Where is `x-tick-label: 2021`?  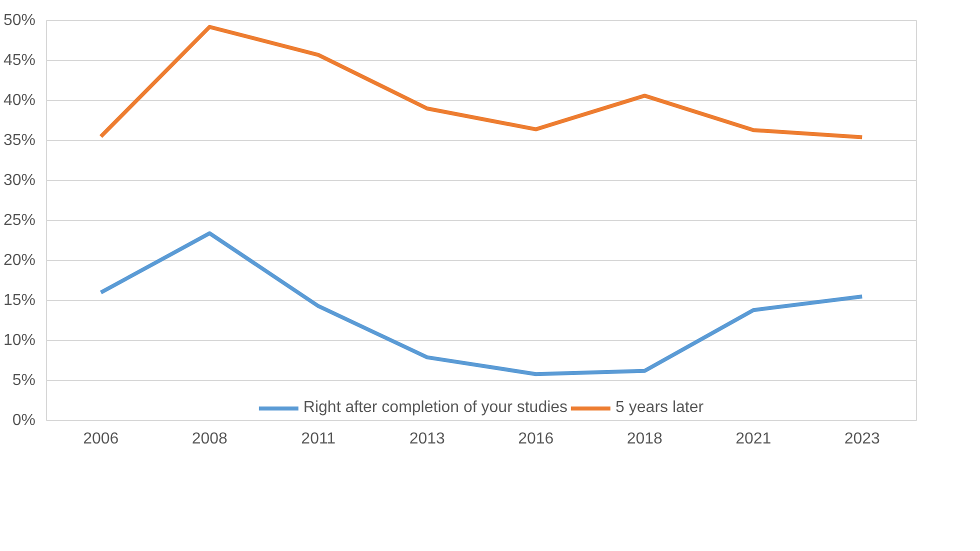
x-tick-label: 2021 is located at coordinates (754, 439).